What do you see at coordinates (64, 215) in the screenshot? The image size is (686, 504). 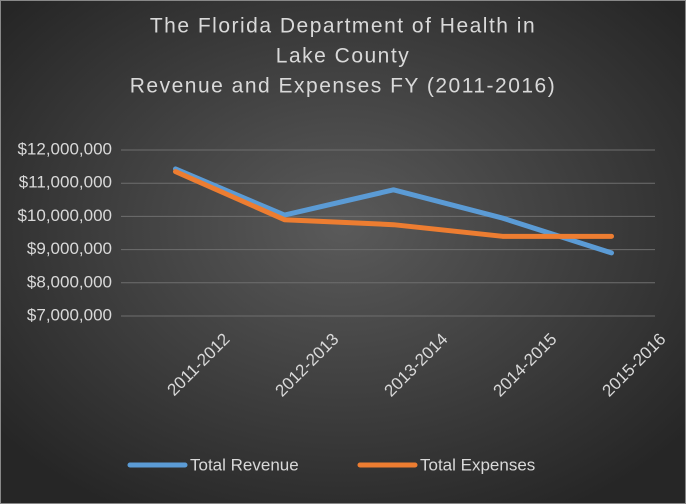 I see `y-tick-label: $10,000,000` at bounding box center [64, 215].